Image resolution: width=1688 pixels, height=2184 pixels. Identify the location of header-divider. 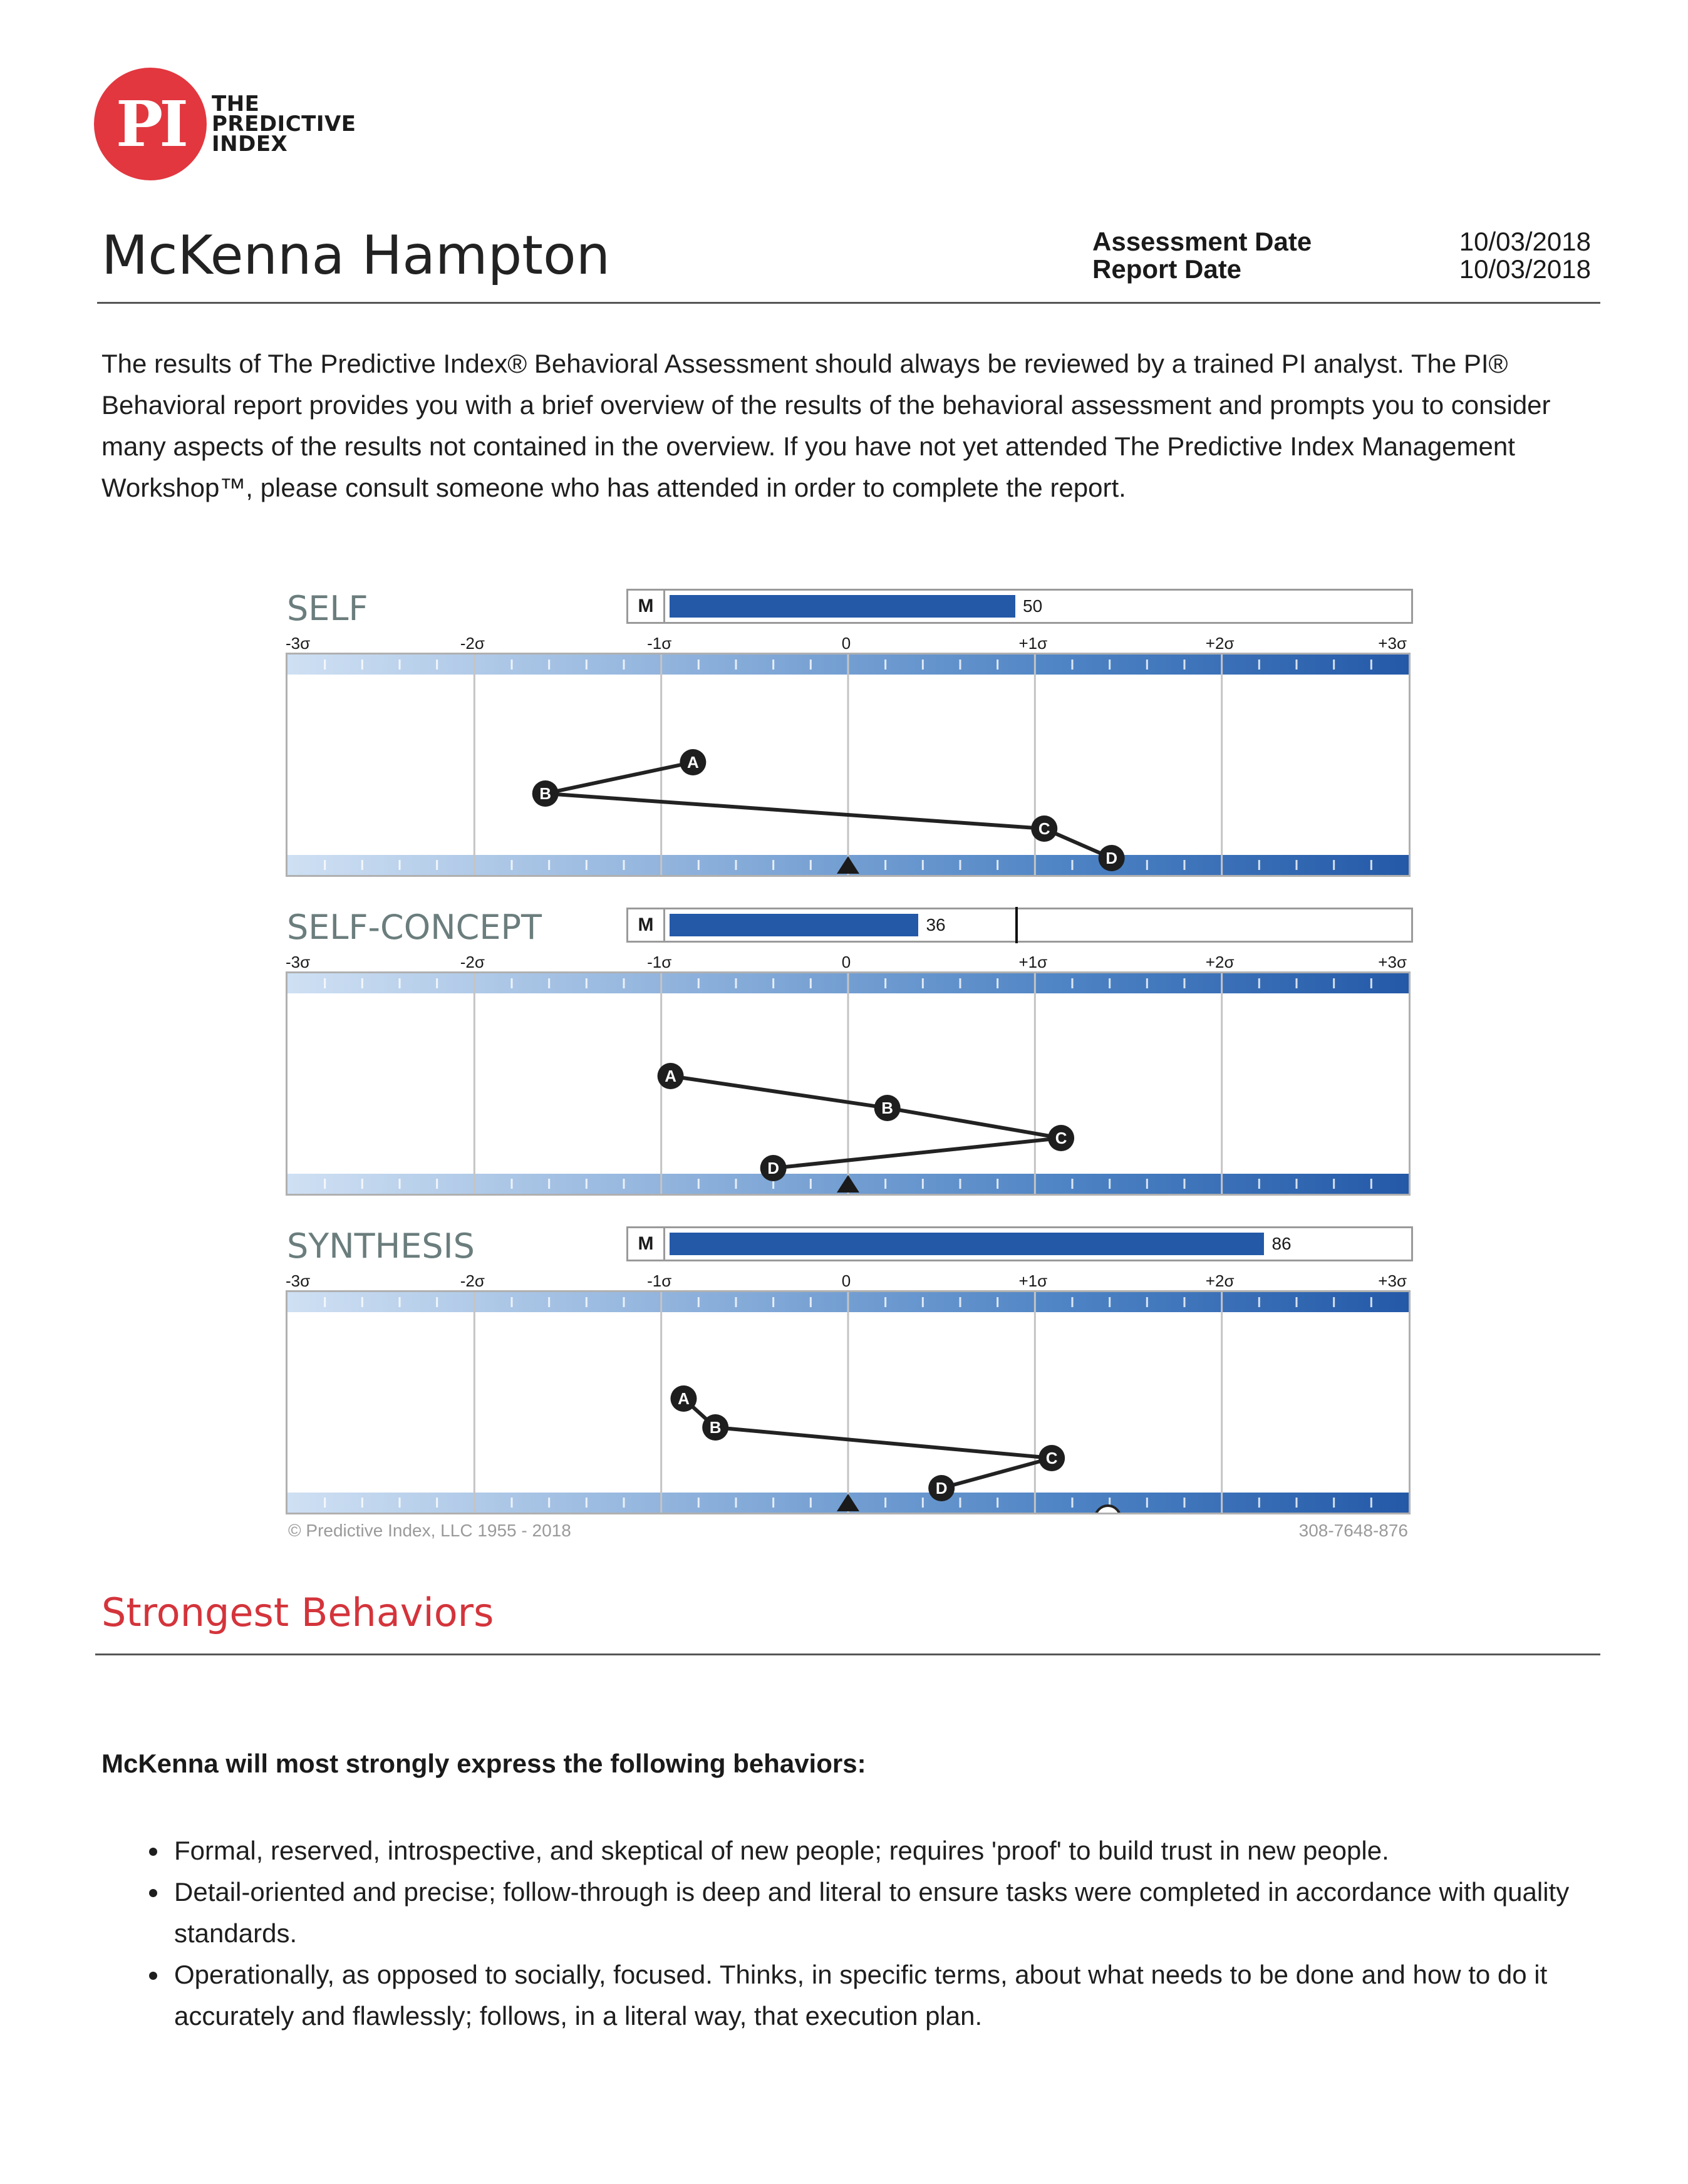
(848, 303).